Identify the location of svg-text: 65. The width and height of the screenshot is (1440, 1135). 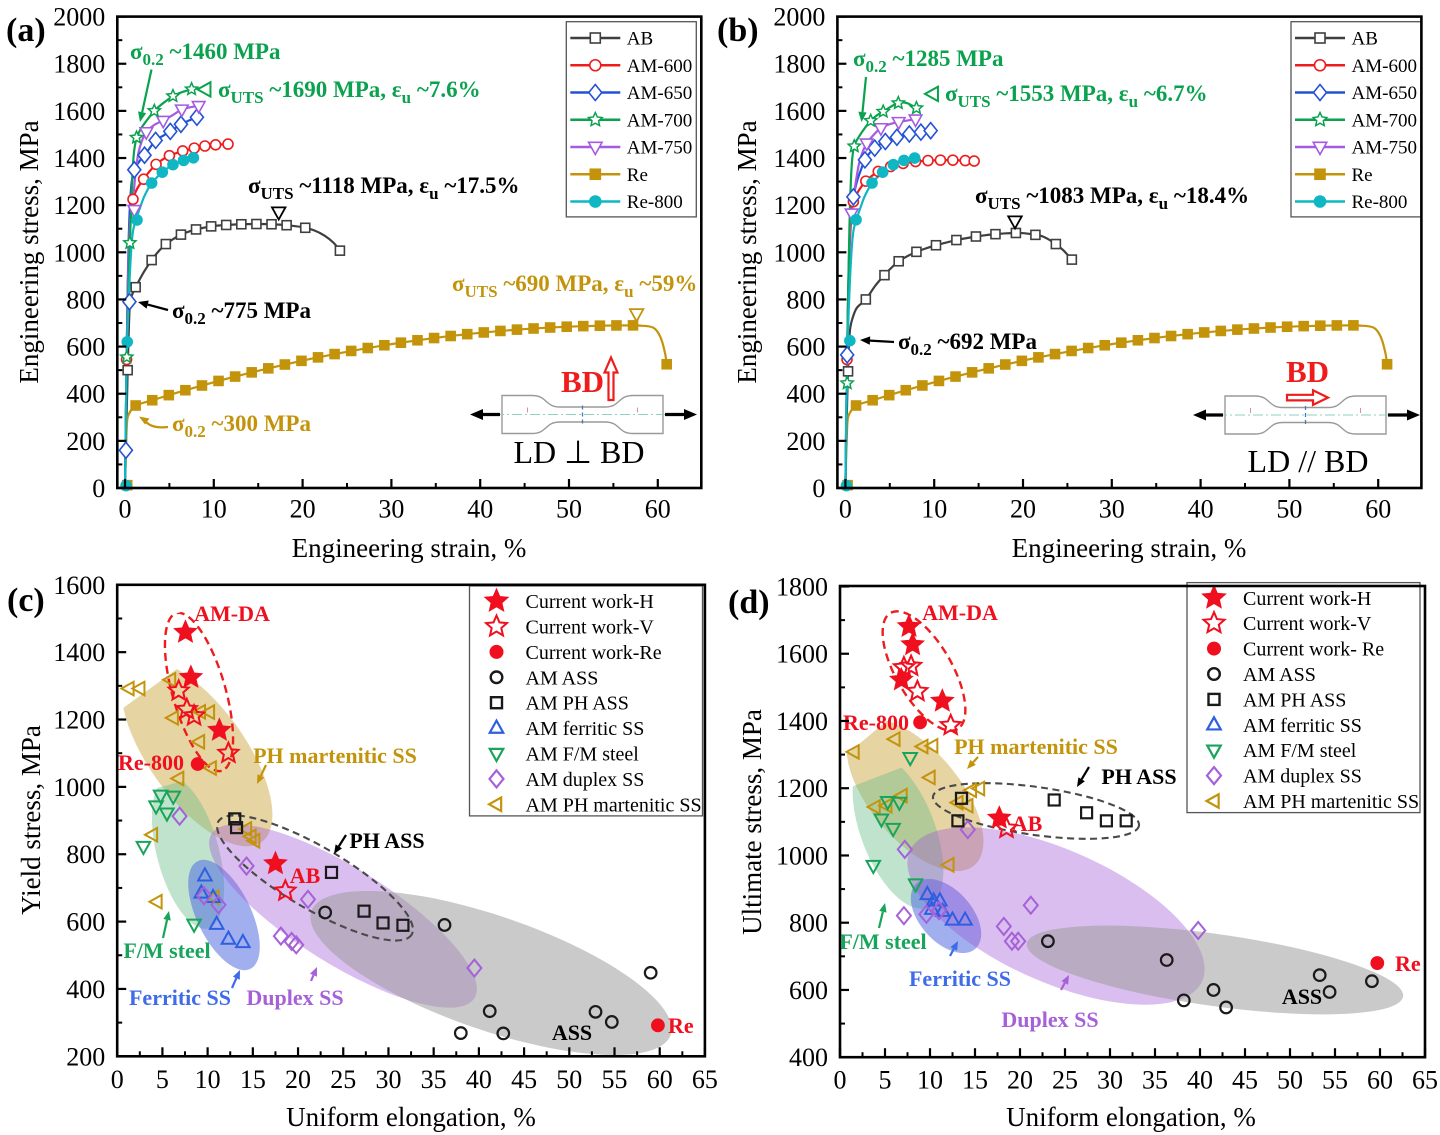
(705, 1079).